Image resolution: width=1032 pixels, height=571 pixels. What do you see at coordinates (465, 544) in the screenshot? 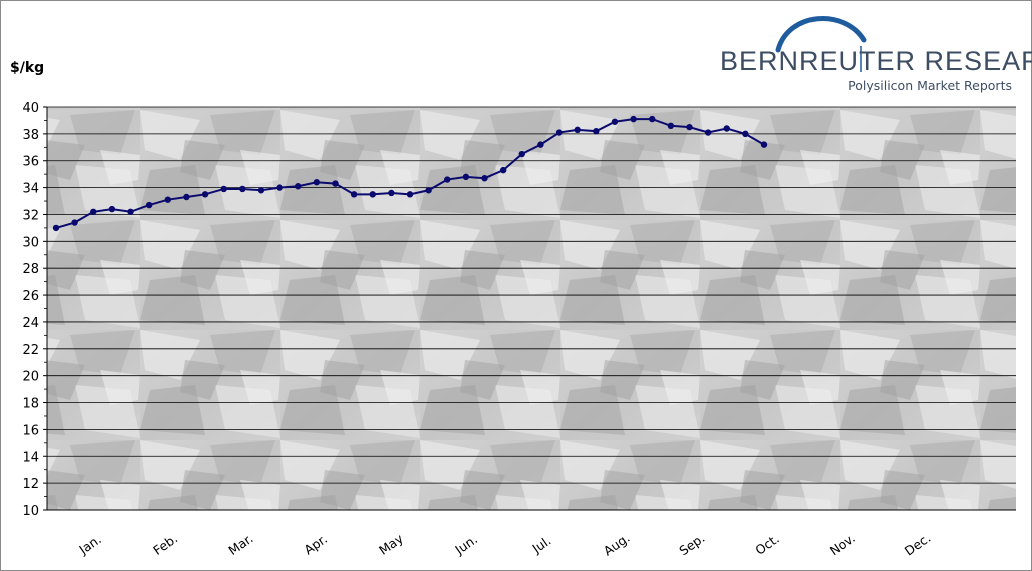
I see `x-tick-label-Jun: Jun.` at bounding box center [465, 544].